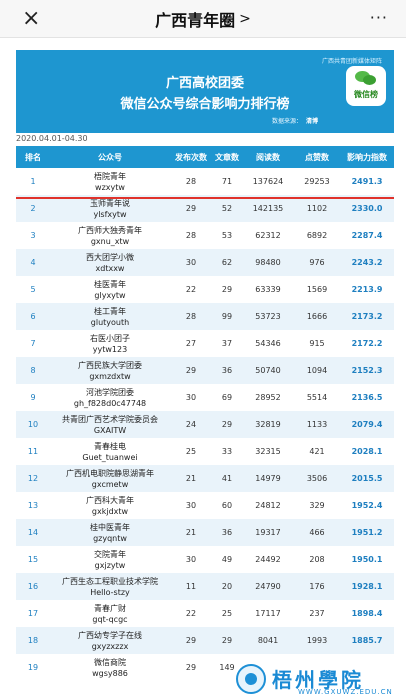  I want to click on watermark-name: 梧州學院, so click(318, 680).